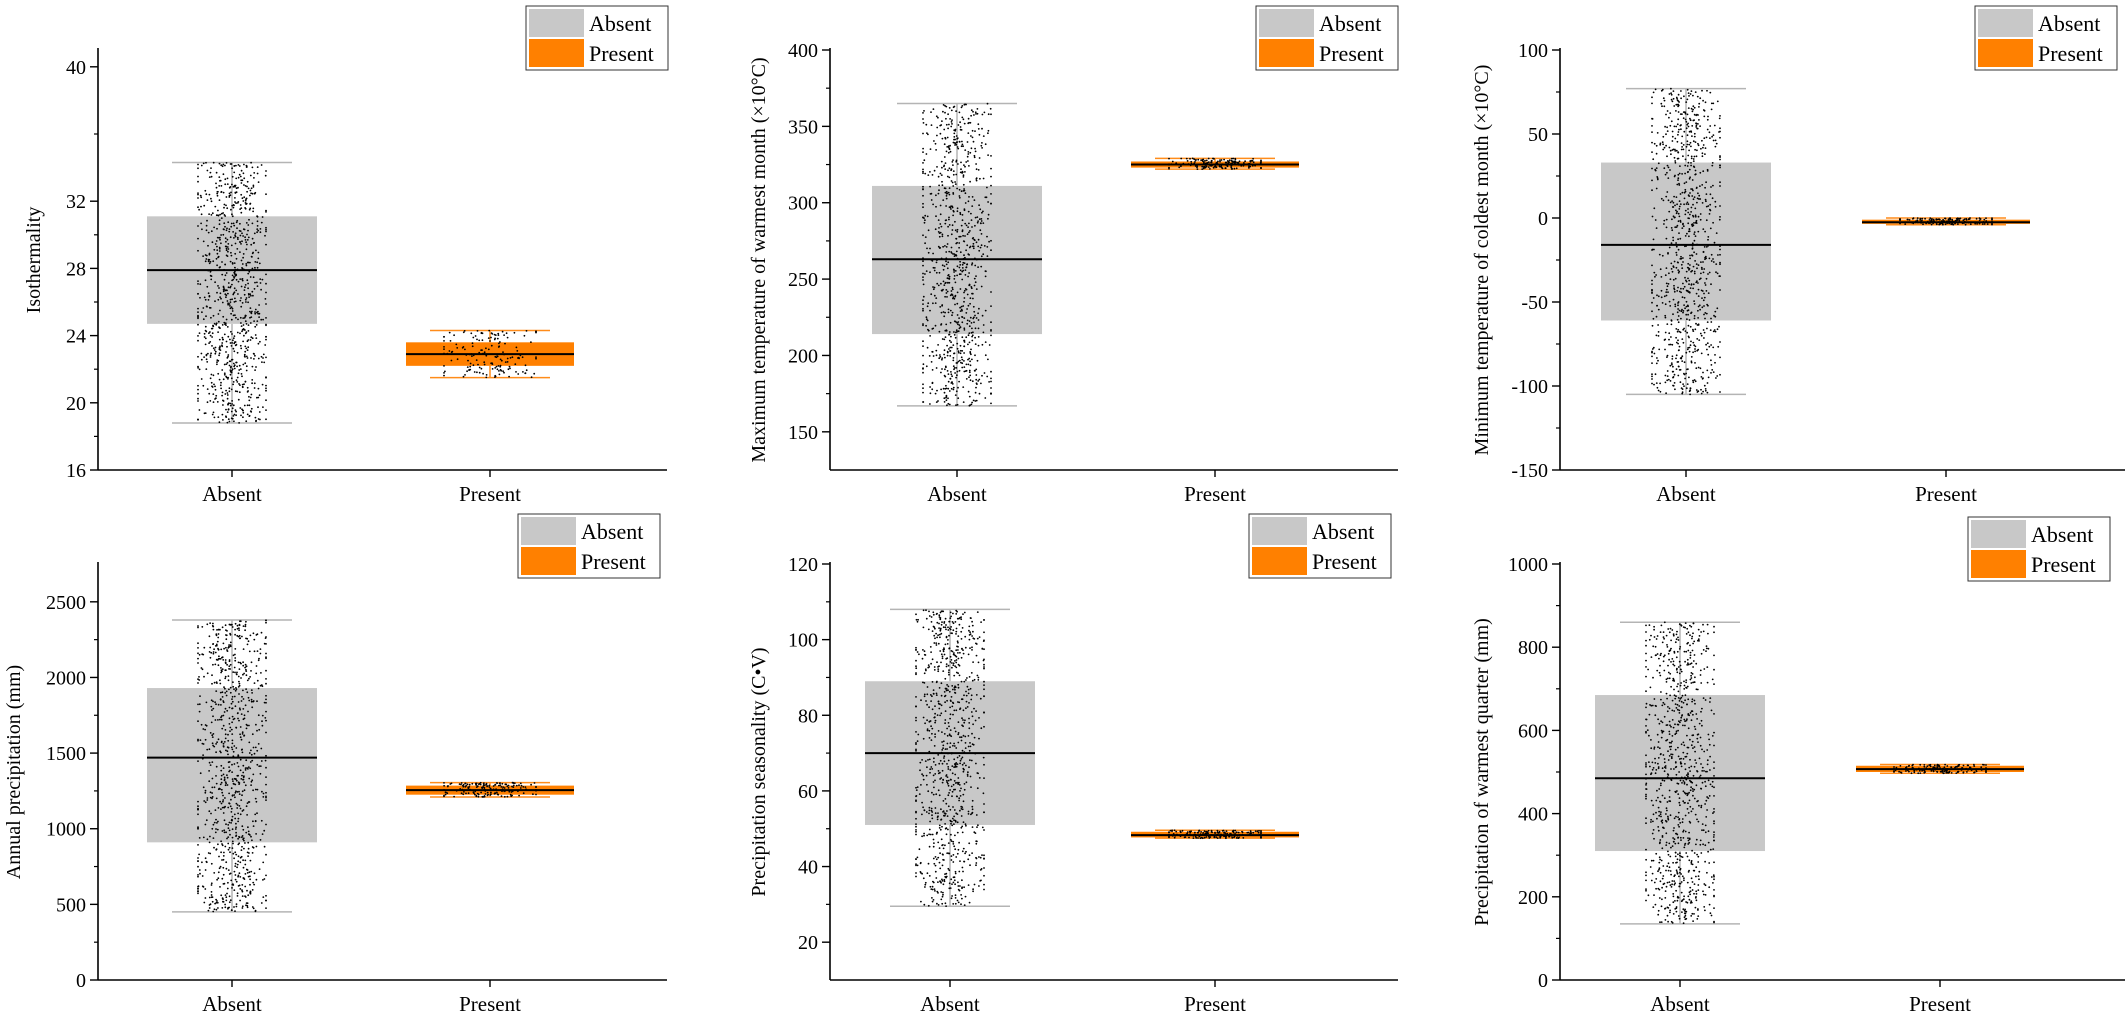  What do you see at coordinates (759, 771) in the screenshot?
I see `y-axis-label: Precipitation seasonality (C•V)` at bounding box center [759, 771].